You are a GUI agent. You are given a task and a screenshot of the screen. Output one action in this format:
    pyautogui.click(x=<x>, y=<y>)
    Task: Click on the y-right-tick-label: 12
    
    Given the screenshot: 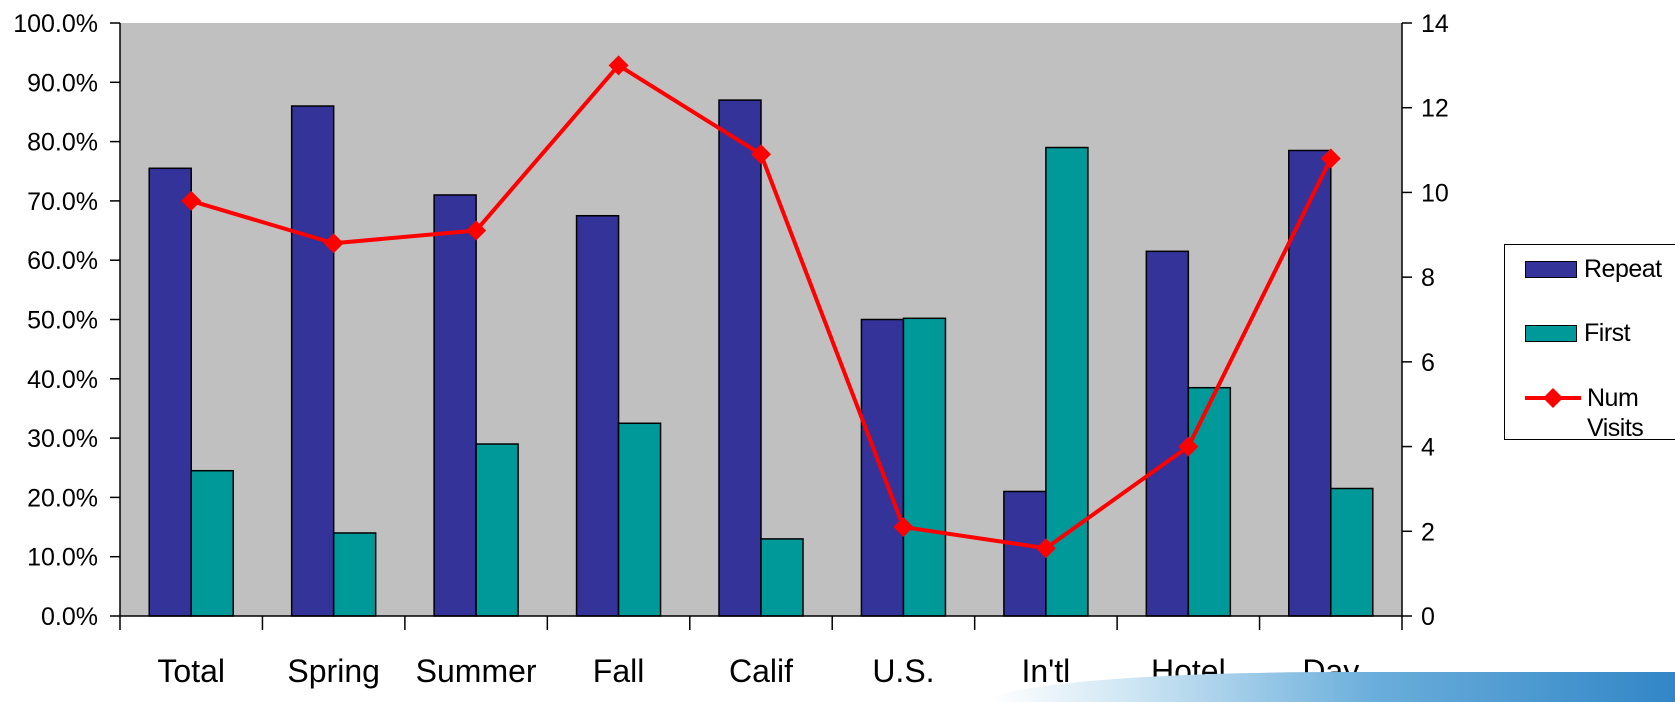 What is the action you would take?
    pyautogui.click(x=1435, y=109)
    